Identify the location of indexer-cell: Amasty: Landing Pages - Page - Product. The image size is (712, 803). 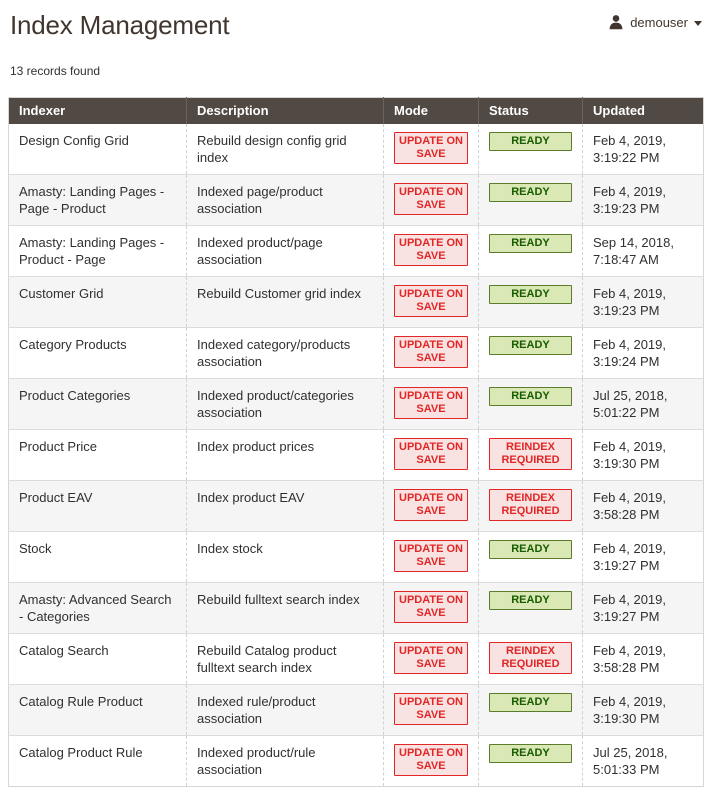
(97, 200).